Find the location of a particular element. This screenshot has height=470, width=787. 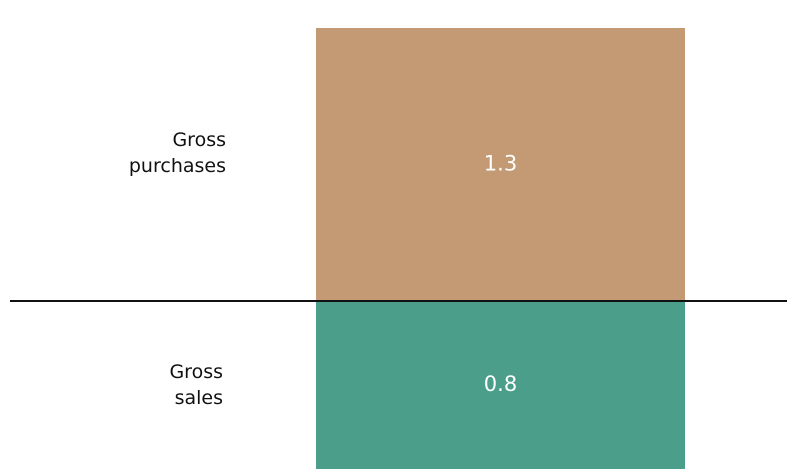

category-label: Gross purchases is located at coordinates (177, 152).